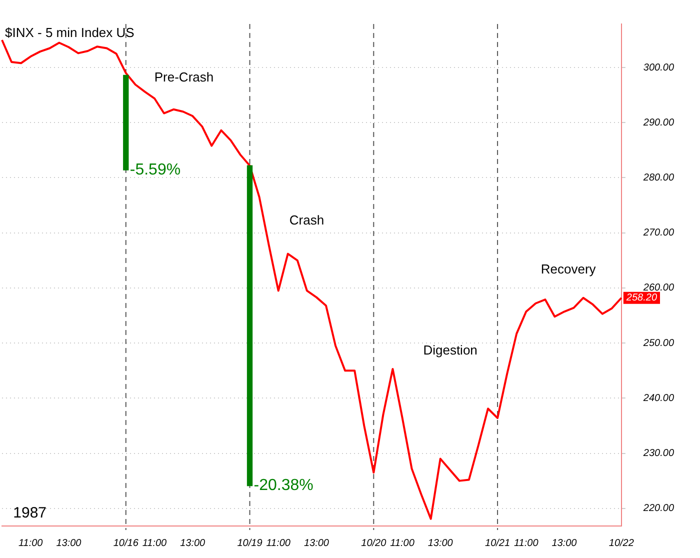  What do you see at coordinates (658, 398) in the screenshot?
I see `y-tick-label: 240.00` at bounding box center [658, 398].